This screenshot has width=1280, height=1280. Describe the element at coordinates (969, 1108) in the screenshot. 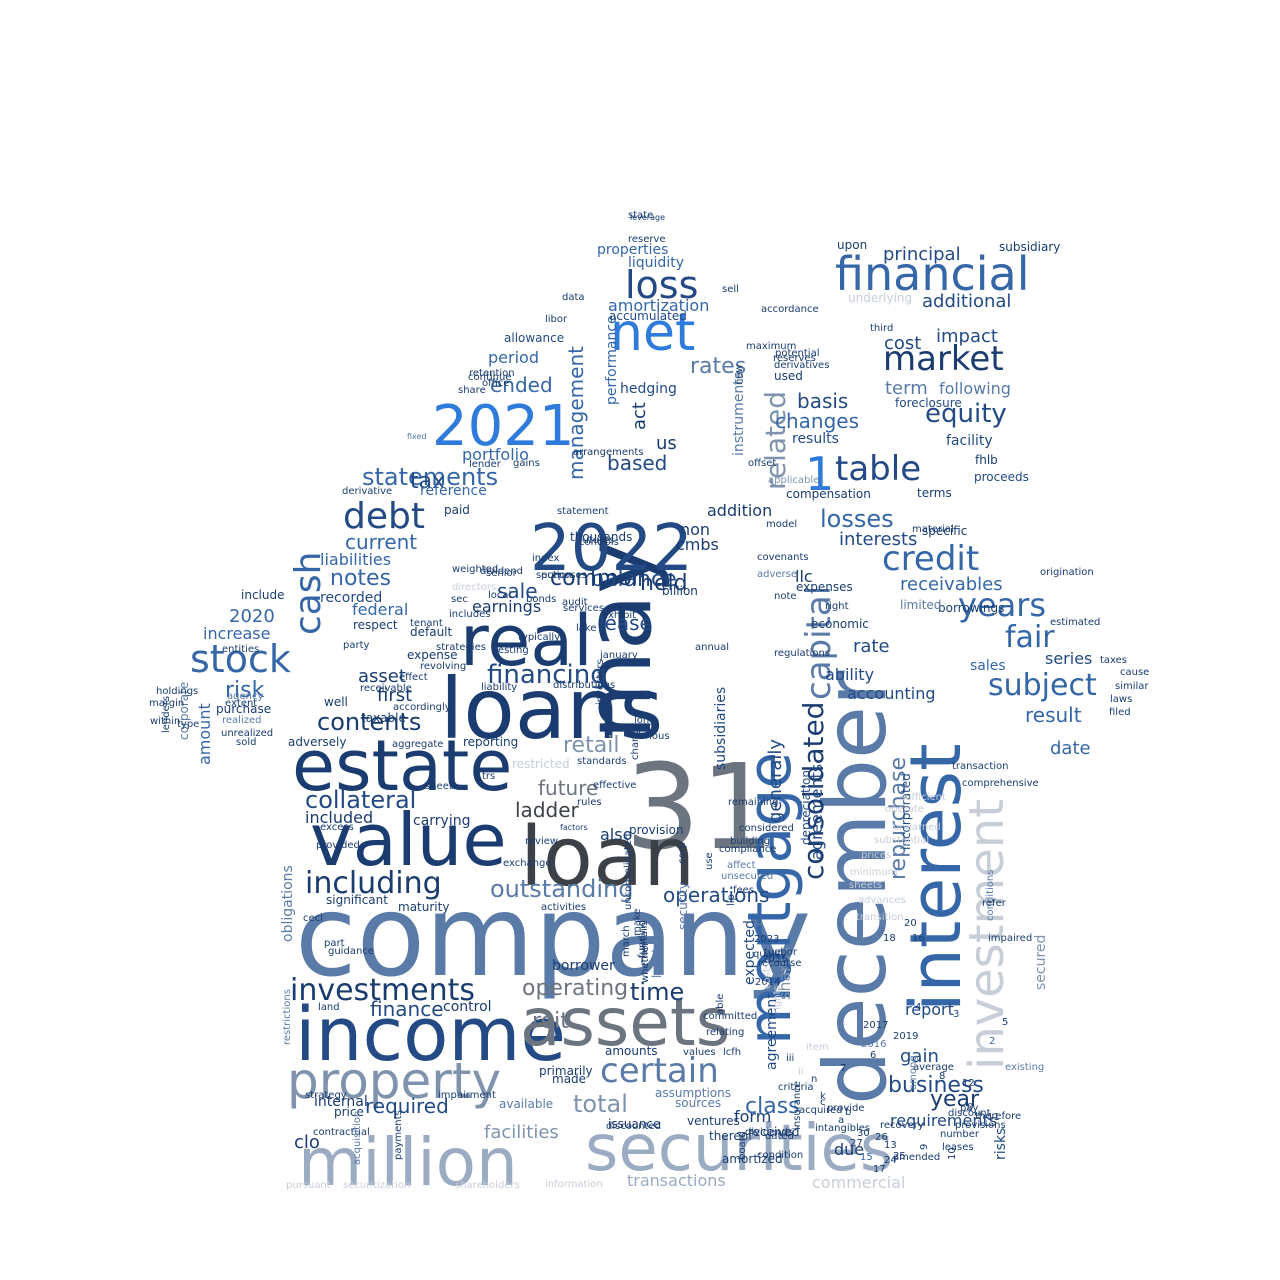

I see `word-pay: pay` at that location.